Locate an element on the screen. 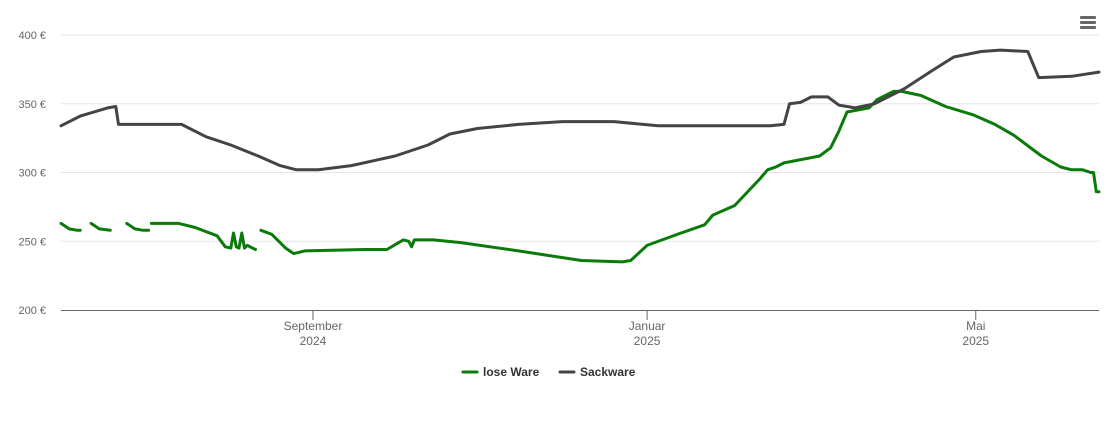 The image size is (1110, 422). legend-item: lose Ware is located at coordinates (500, 372).